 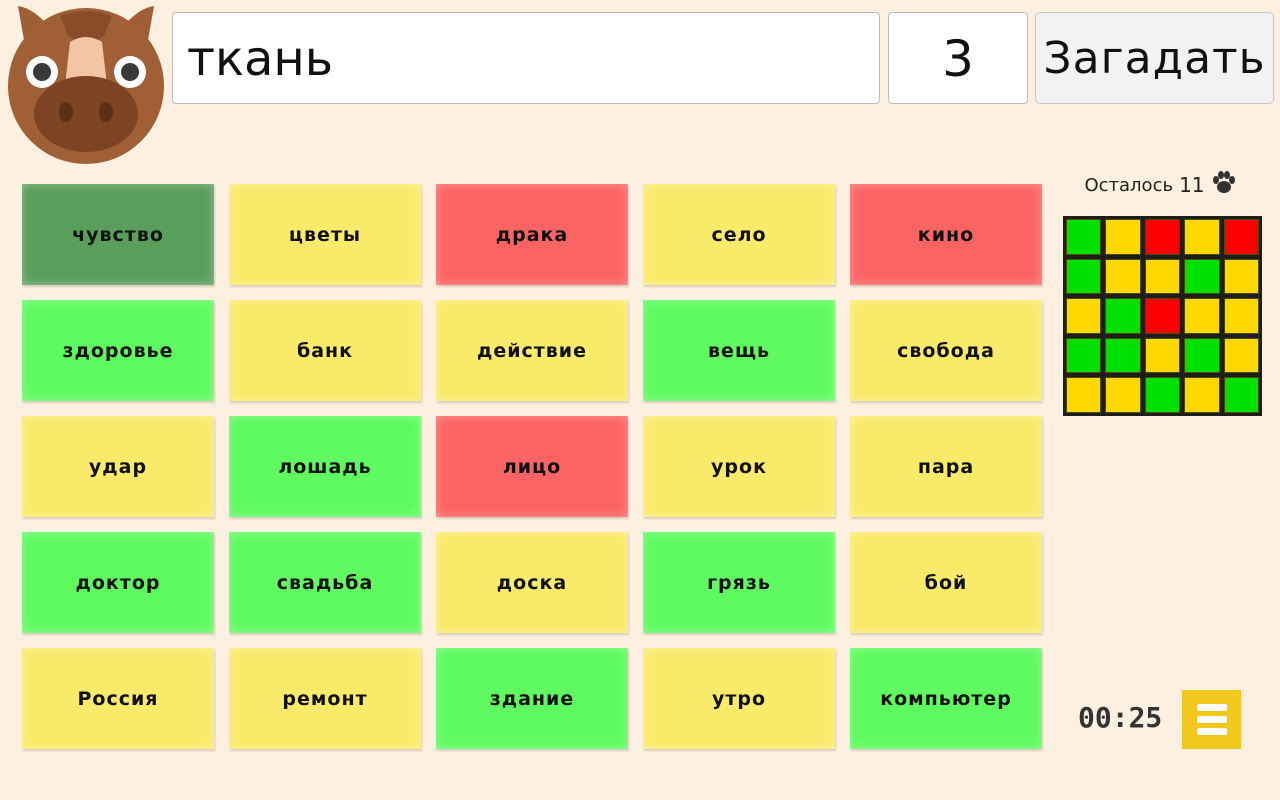 I want to click on word-card: бой, so click(x=946, y=582).